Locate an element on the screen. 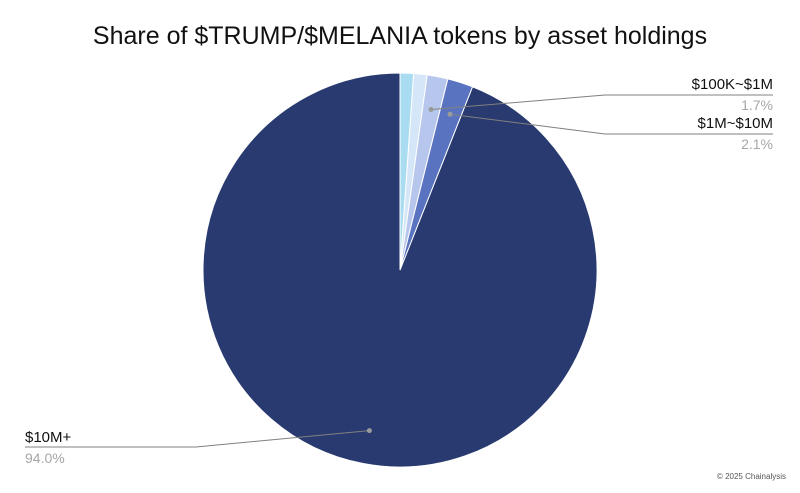 The width and height of the screenshot is (800, 493). leader-line-100k-to-1m is located at coordinates (602, 102).